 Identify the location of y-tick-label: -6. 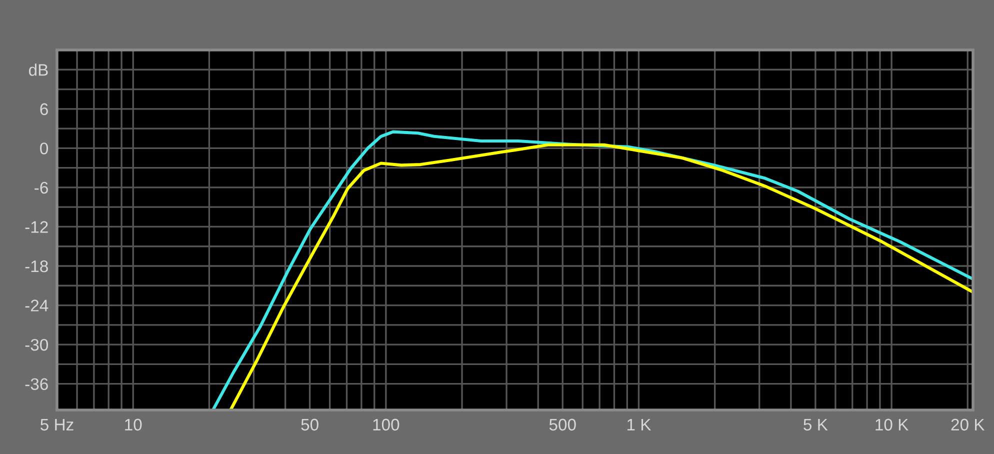
(41, 188).